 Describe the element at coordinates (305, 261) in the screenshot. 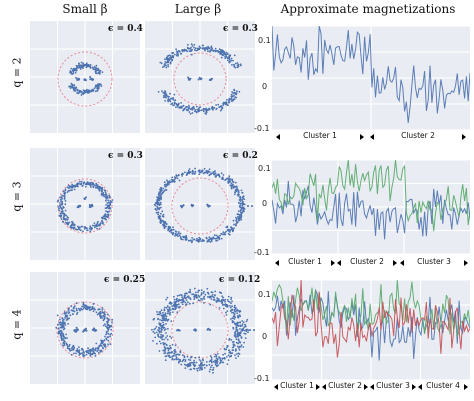

I see `cluster-label-q3-1: Cluster 1` at that location.